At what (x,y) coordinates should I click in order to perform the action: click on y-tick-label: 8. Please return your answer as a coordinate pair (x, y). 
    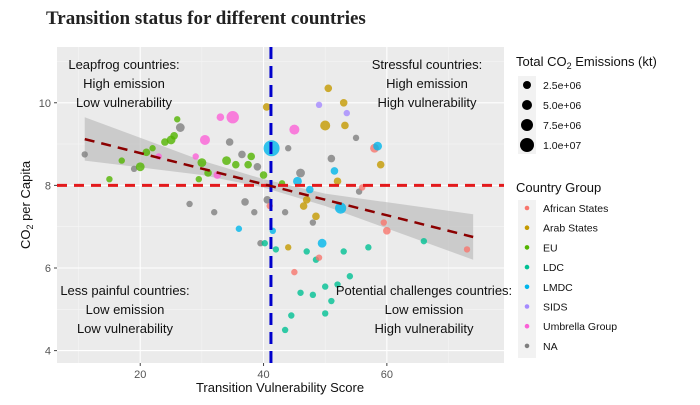
    Looking at the image, I should click on (48, 186).